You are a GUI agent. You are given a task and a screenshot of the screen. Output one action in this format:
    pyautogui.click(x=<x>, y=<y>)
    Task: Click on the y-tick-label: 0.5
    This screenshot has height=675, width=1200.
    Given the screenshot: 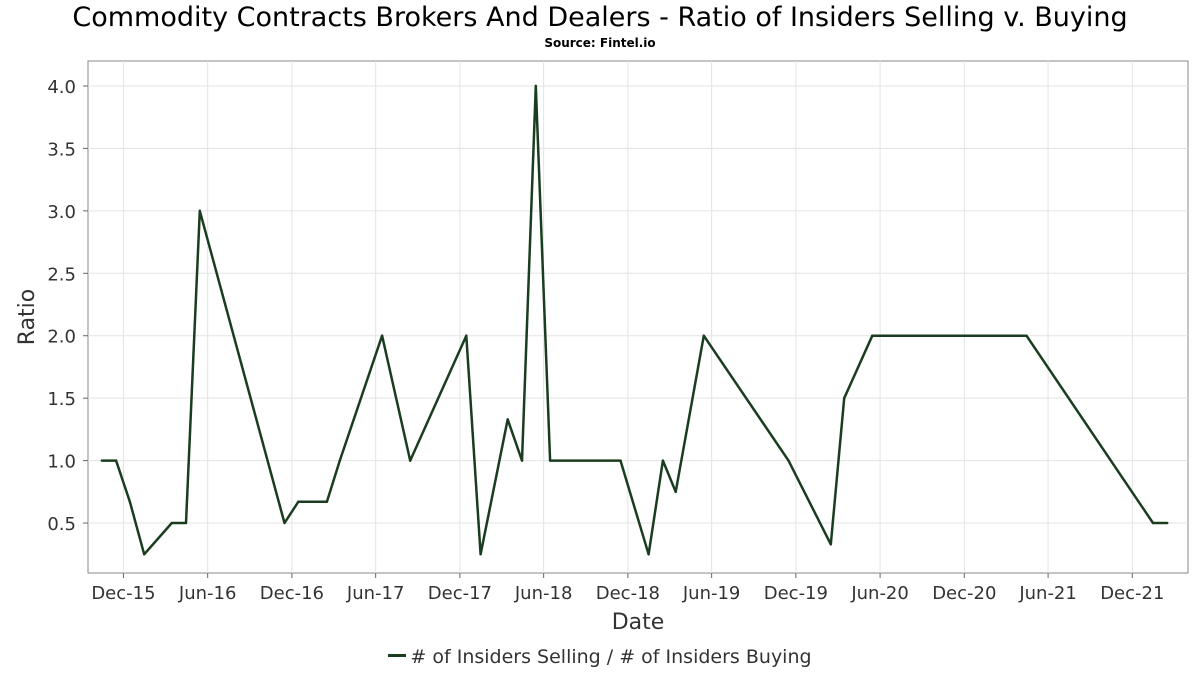 What is the action you would take?
    pyautogui.click(x=61, y=524)
    